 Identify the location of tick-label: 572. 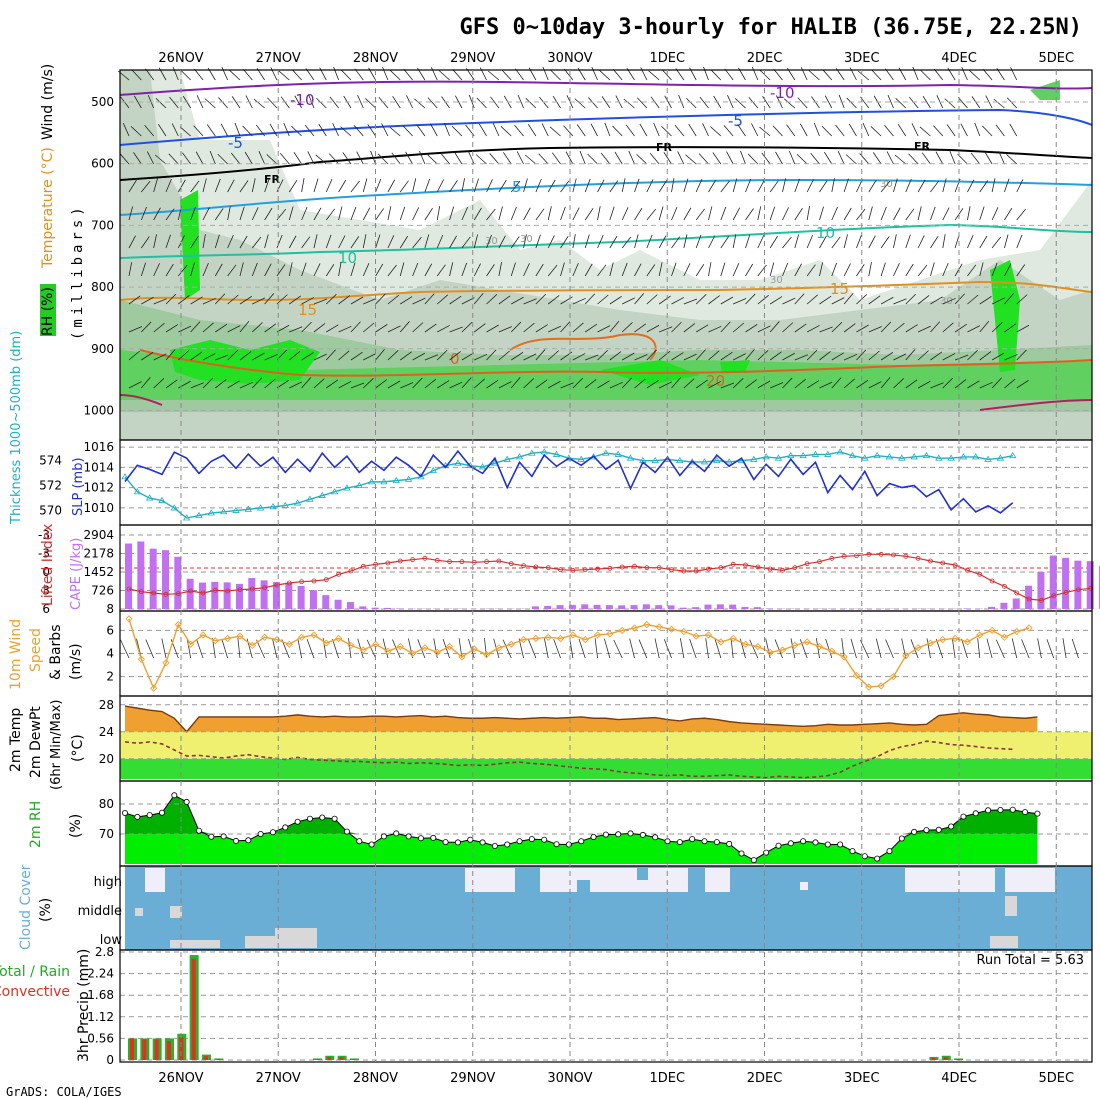
(50, 486).